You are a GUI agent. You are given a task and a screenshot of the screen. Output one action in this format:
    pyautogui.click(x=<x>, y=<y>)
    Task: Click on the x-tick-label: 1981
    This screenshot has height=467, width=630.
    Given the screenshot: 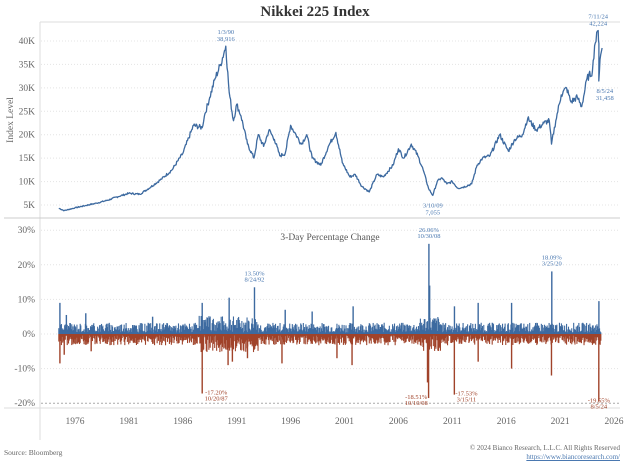 What is the action you would take?
    pyautogui.click(x=128, y=422)
    